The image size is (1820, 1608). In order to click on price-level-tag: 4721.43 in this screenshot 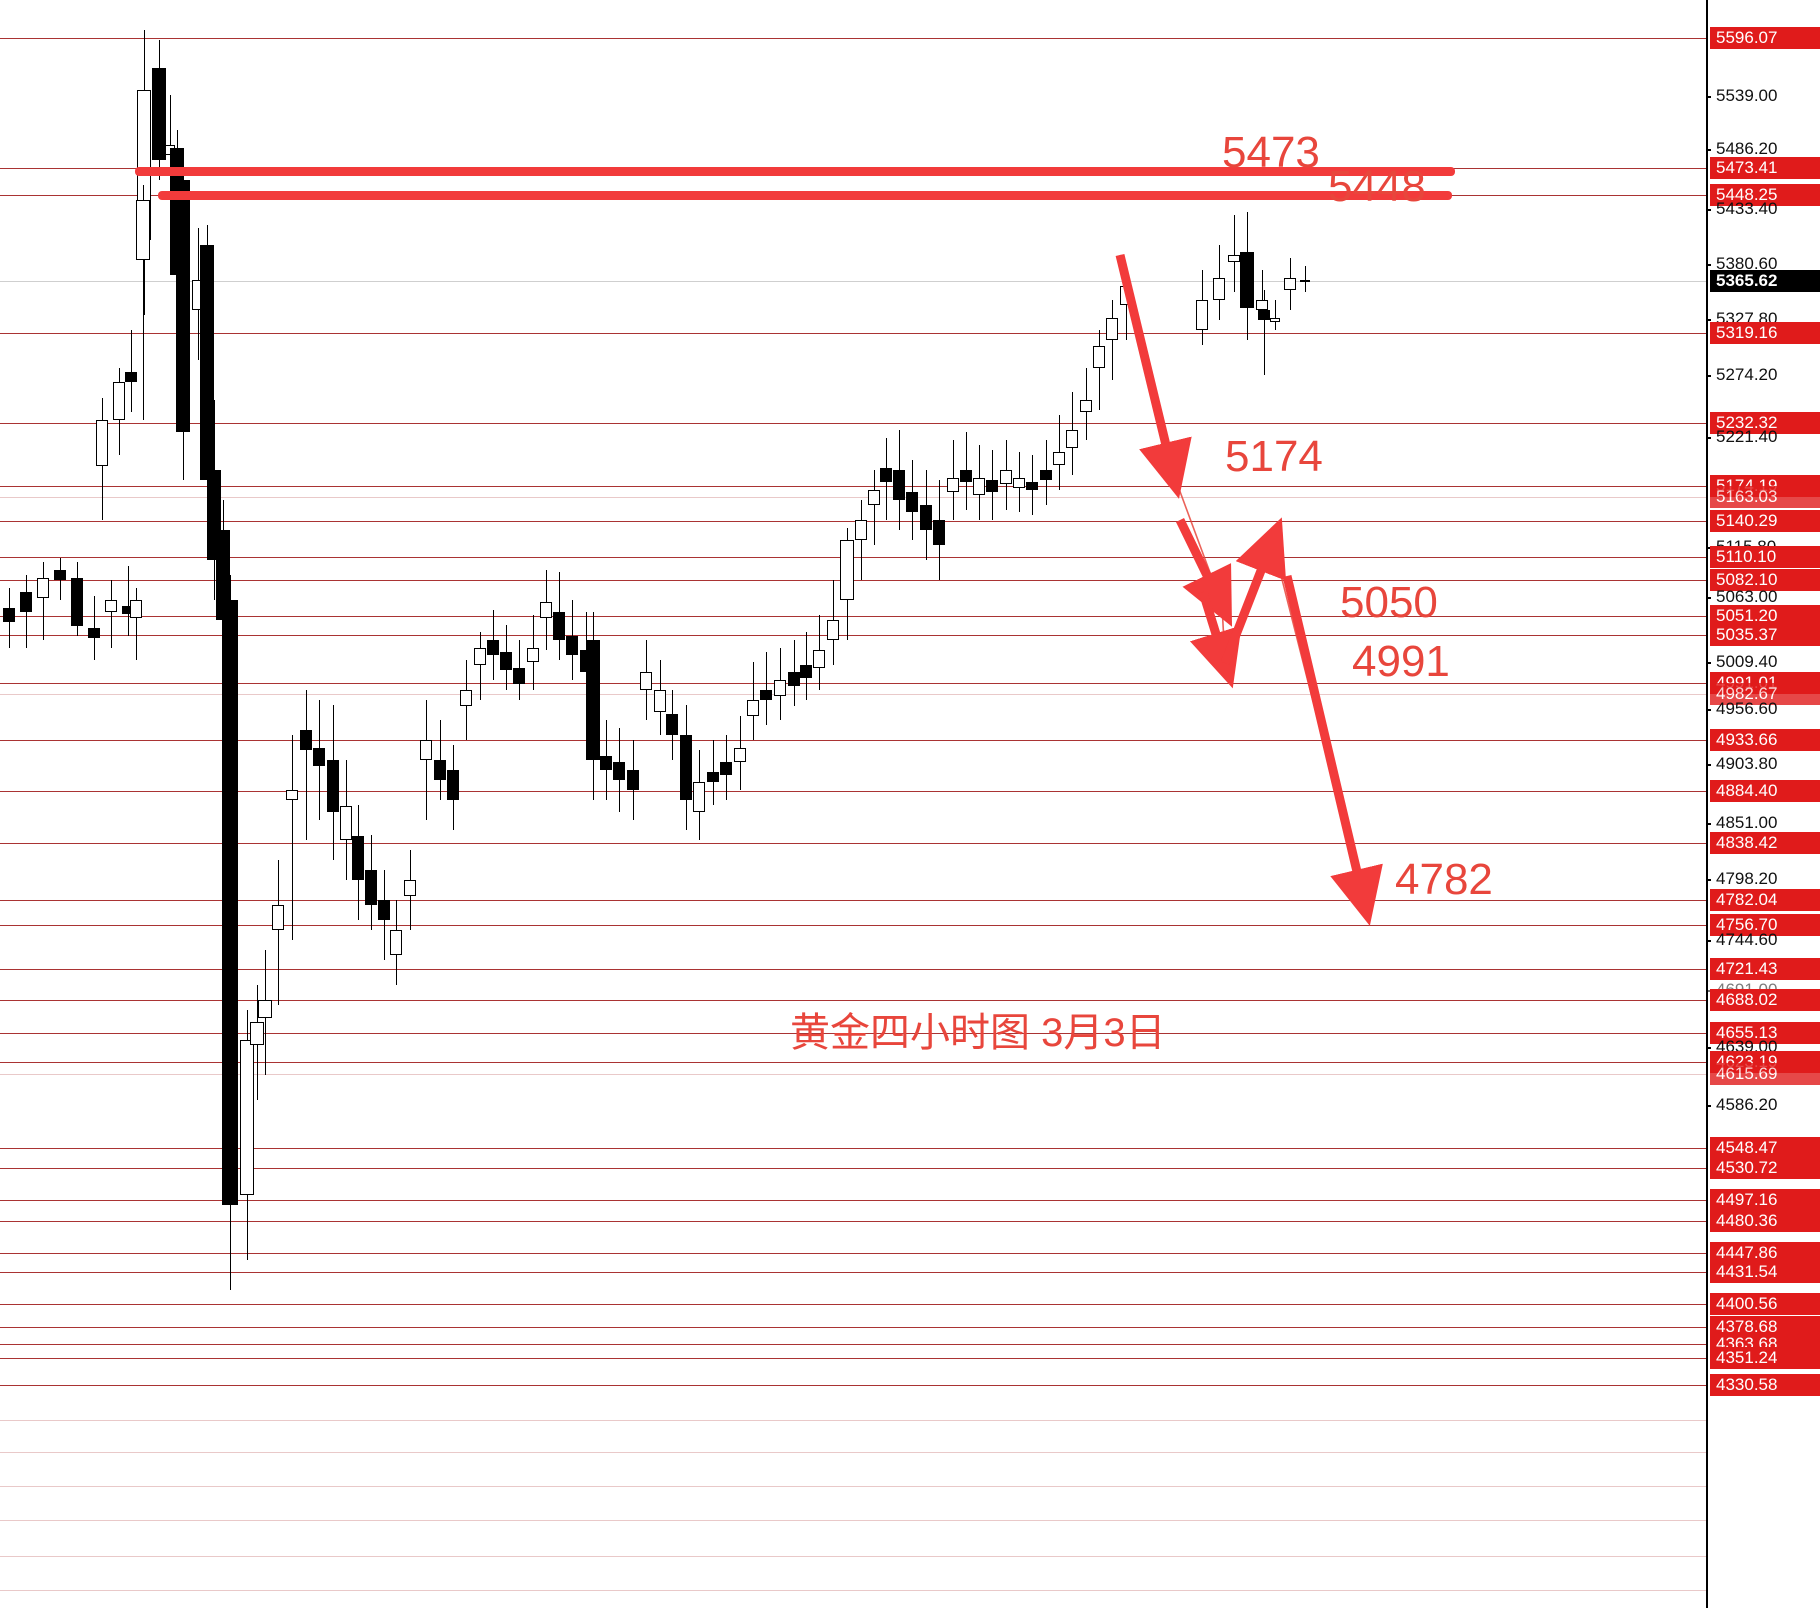, I will do `click(1765, 969)`.